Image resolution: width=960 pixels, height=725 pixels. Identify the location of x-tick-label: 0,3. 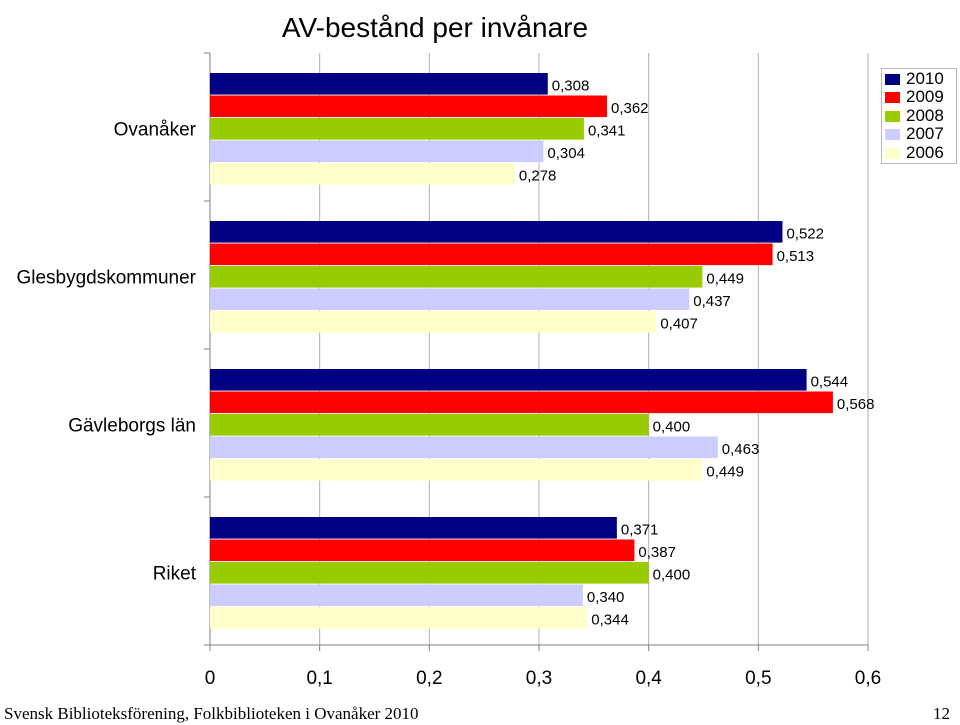
(539, 678).